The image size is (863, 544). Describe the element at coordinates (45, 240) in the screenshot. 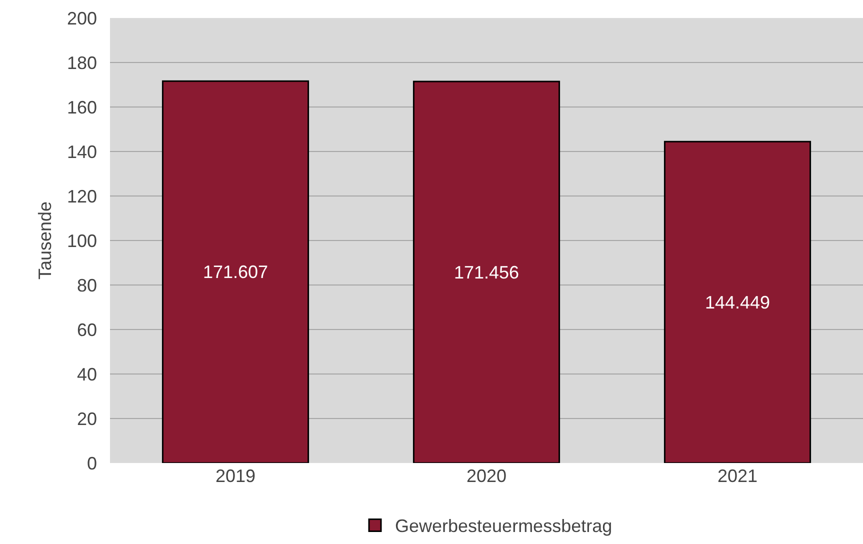

I see `y-axis-title: Tausende` at that location.